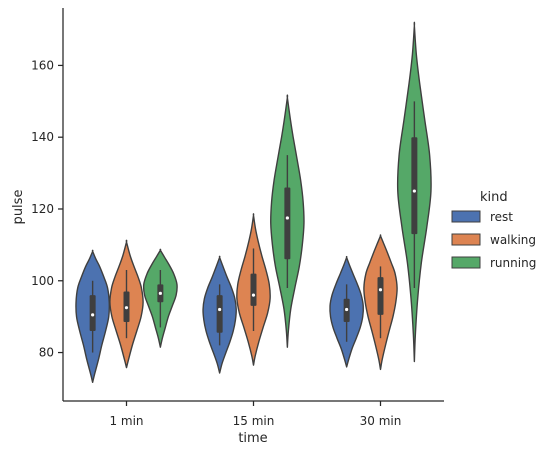  I want to click on legend: kind rest walking running, so click(493, 230).